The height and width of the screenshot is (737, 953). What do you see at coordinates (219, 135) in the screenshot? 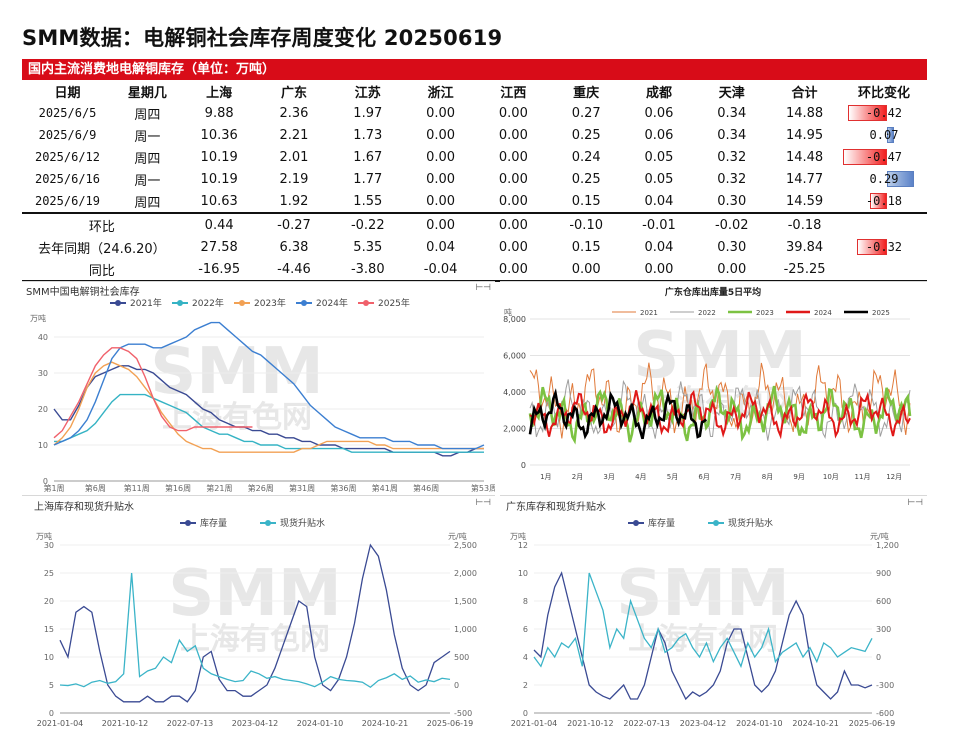
I see `value-cell: 10.36` at bounding box center [219, 135].